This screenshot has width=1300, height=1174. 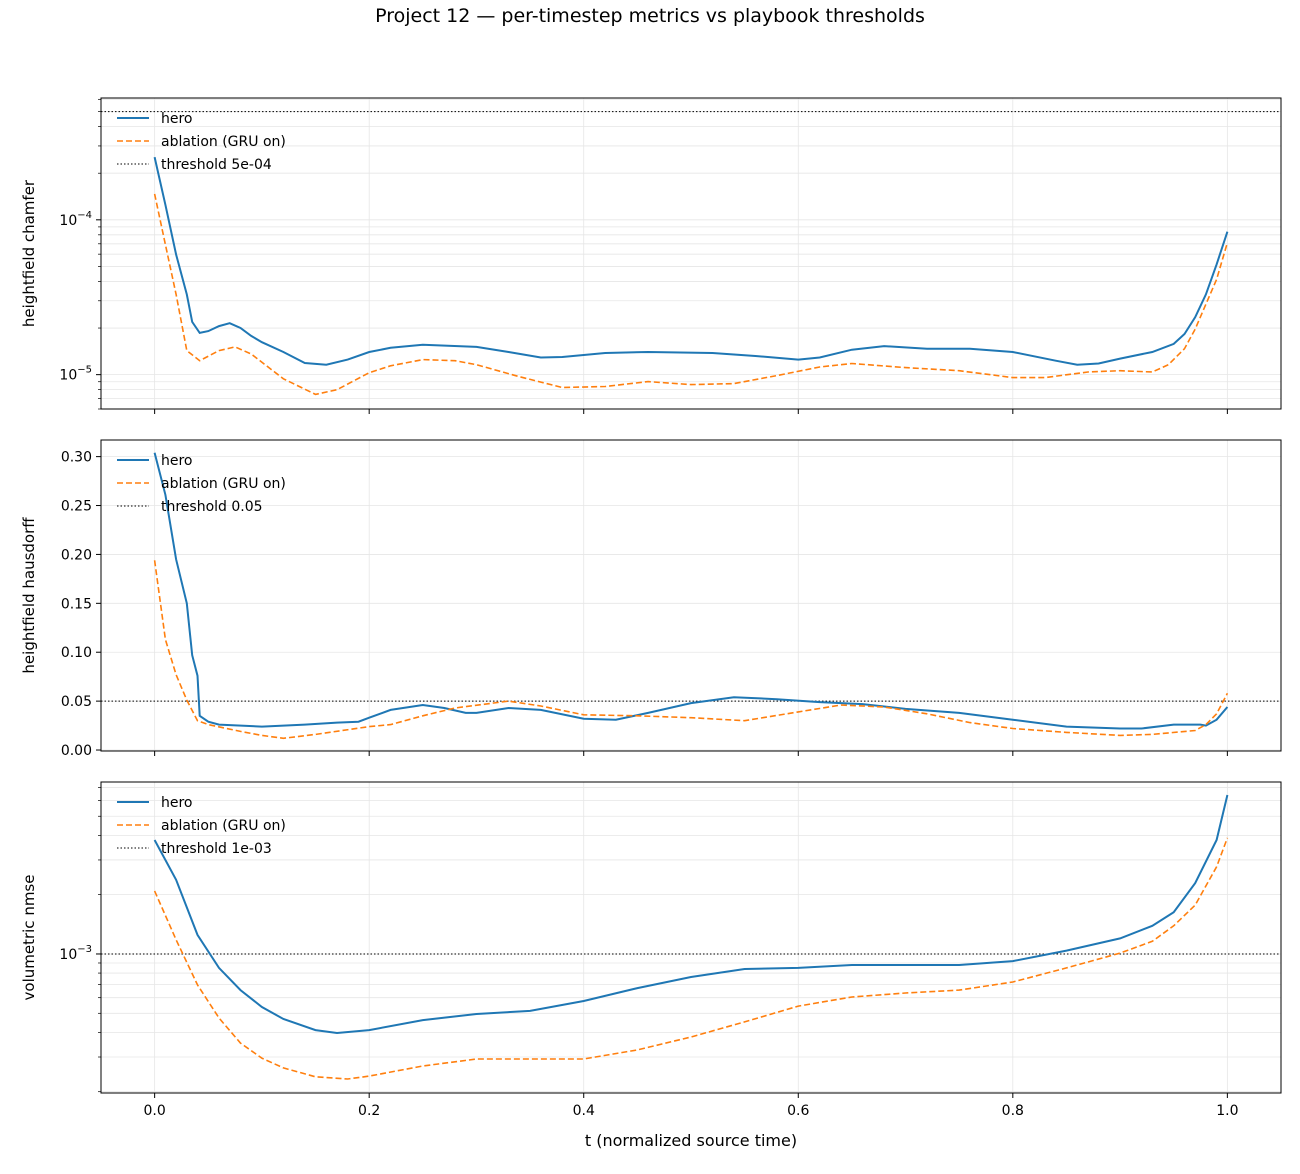 I want to click on hero-series-line, so click(x=691, y=261).